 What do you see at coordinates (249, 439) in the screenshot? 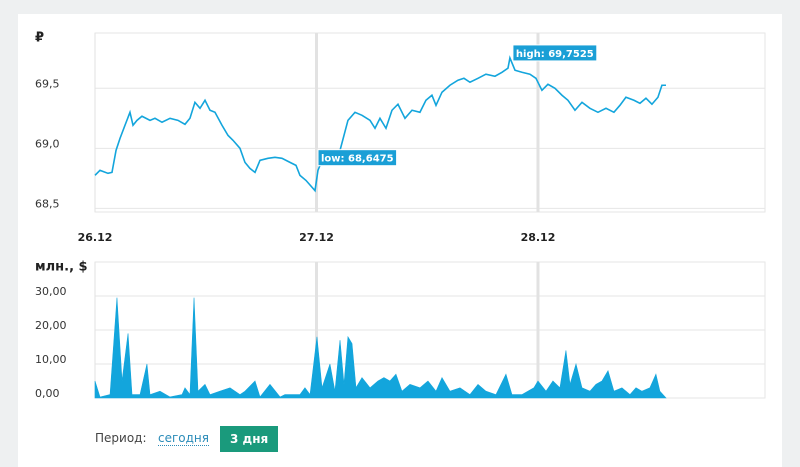
I see `period-option: 3 дня` at bounding box center [249, 439].